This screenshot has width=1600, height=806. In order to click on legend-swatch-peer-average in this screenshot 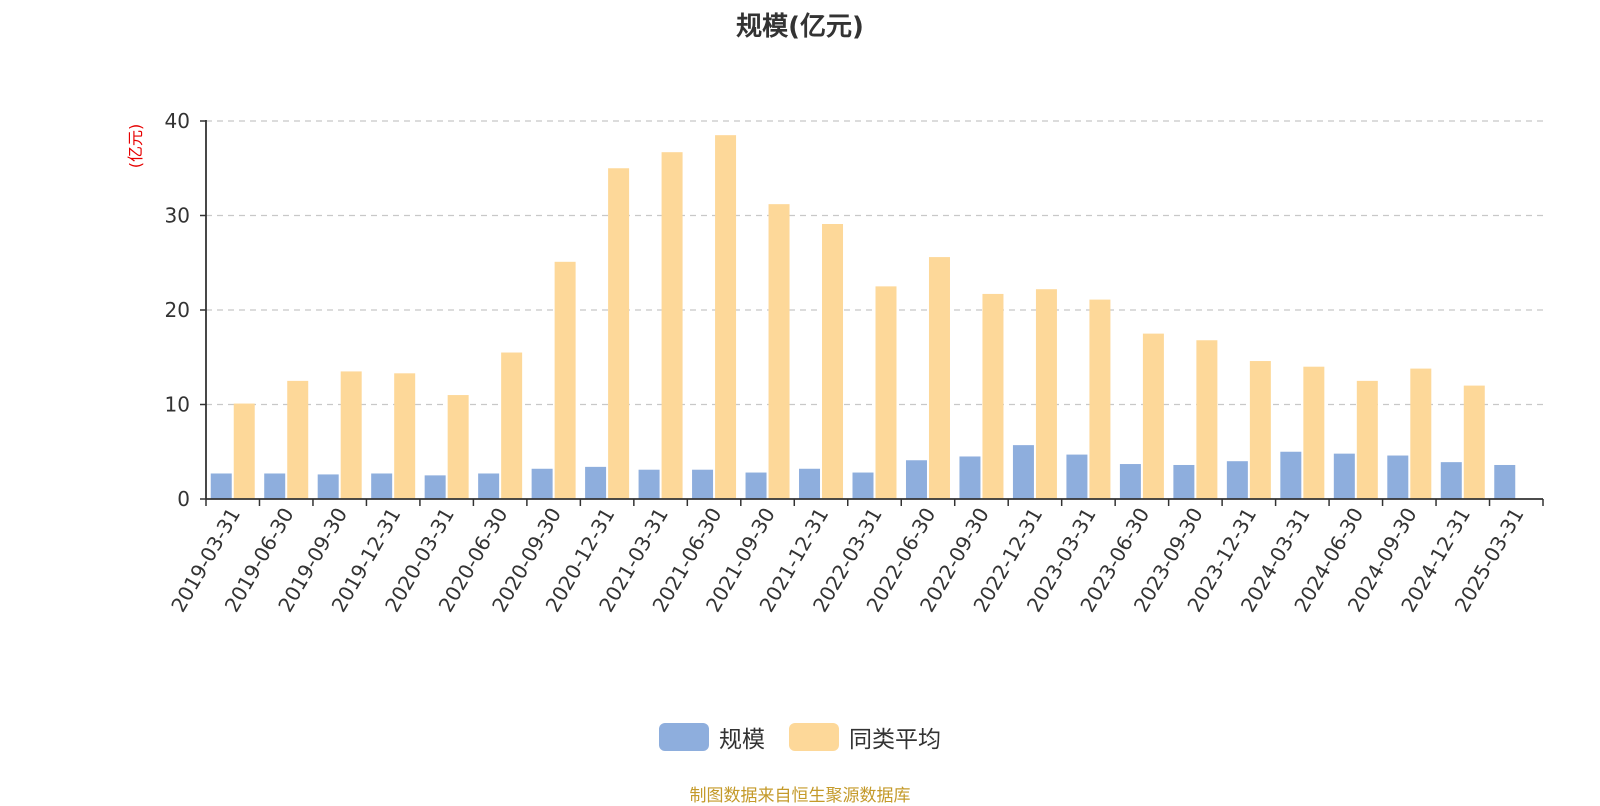, I will do `click(814, 737)`.